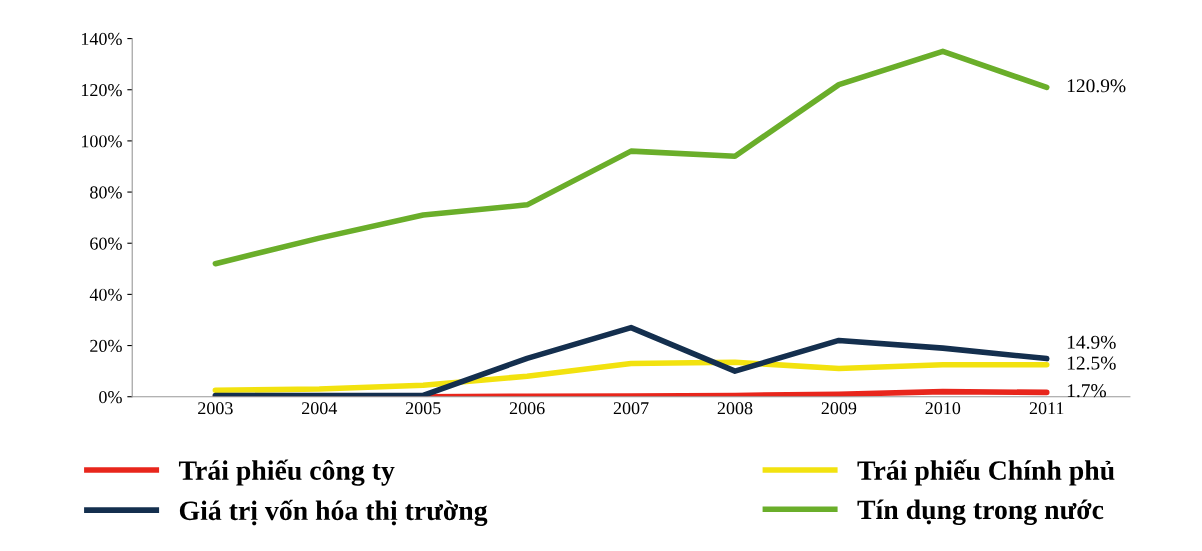 The height and width of the screenshot is (551, 1202). I want to click on x-tick-label: 2011, so click(1046, 408).